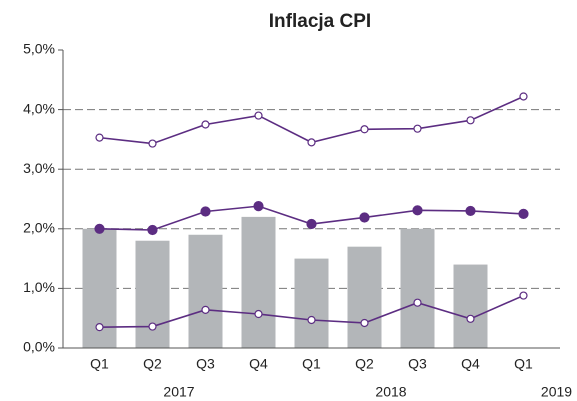 Image resolution: width=577 pixels, height=401 pixels. I want to click on y-tick-label: 1,0%, so click(39, 287).